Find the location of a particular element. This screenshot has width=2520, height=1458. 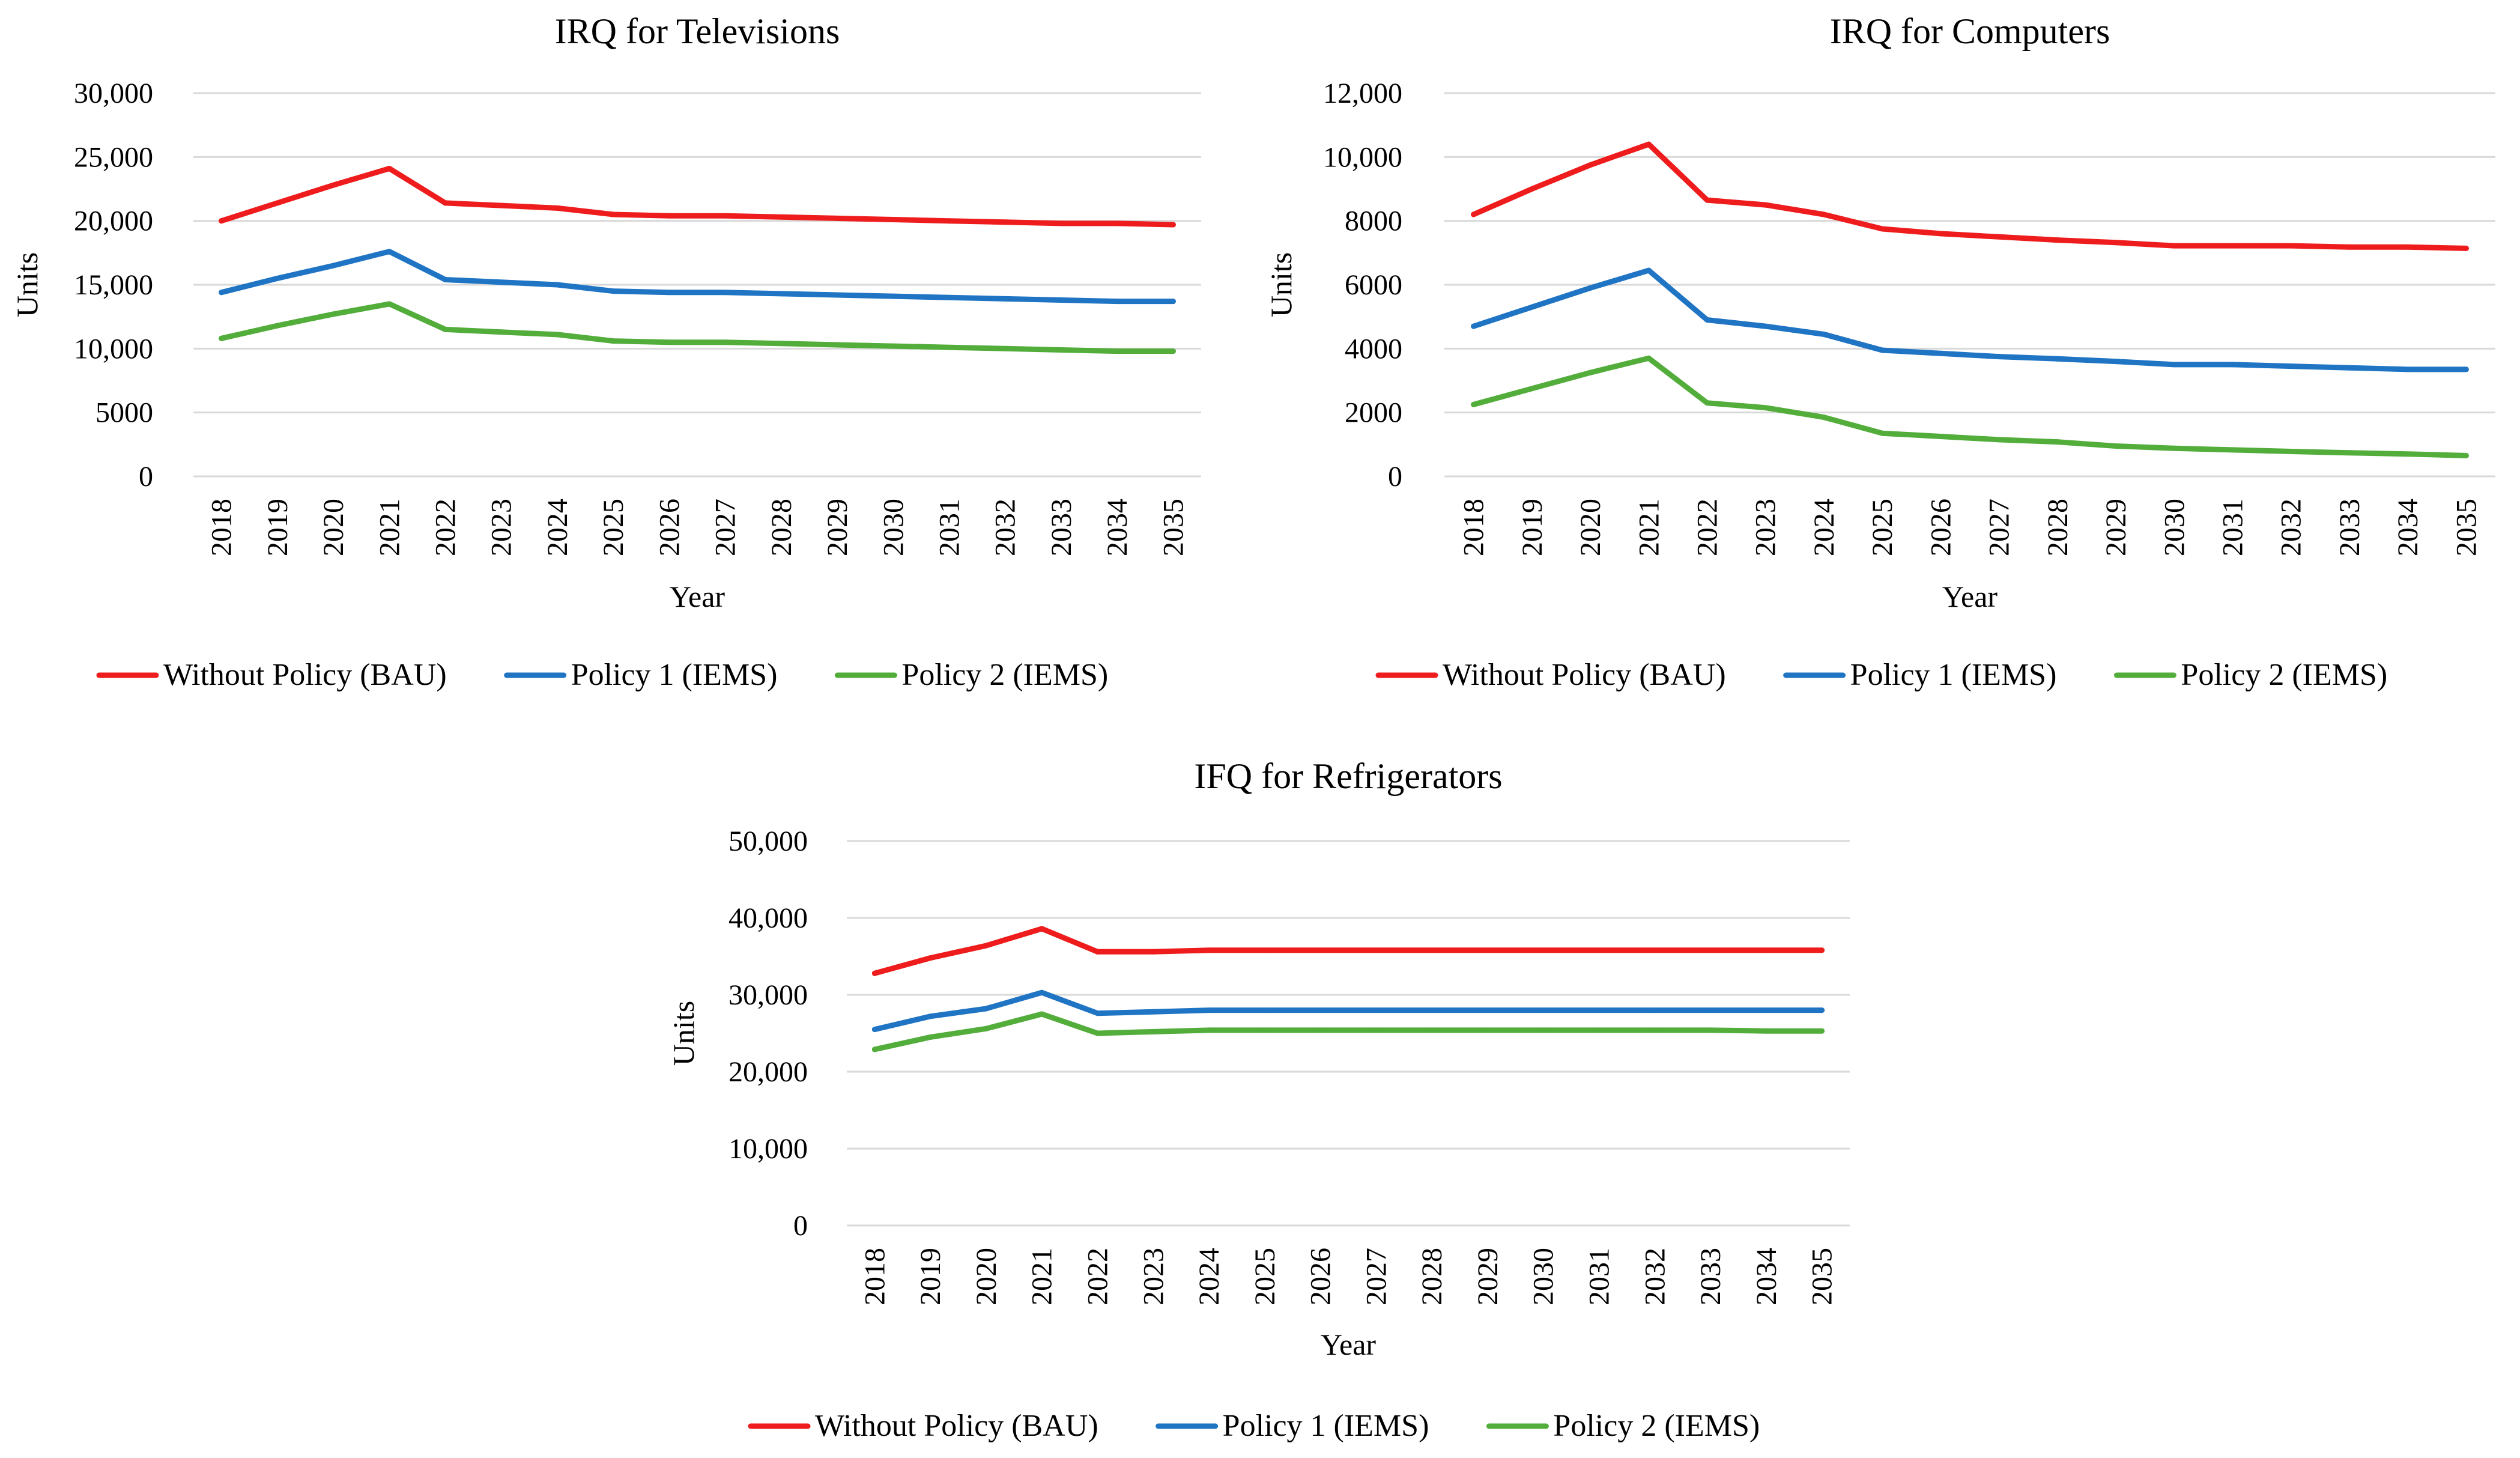

chart-title: IFQ for Refrigerators is located at coordinates (1348, 776).